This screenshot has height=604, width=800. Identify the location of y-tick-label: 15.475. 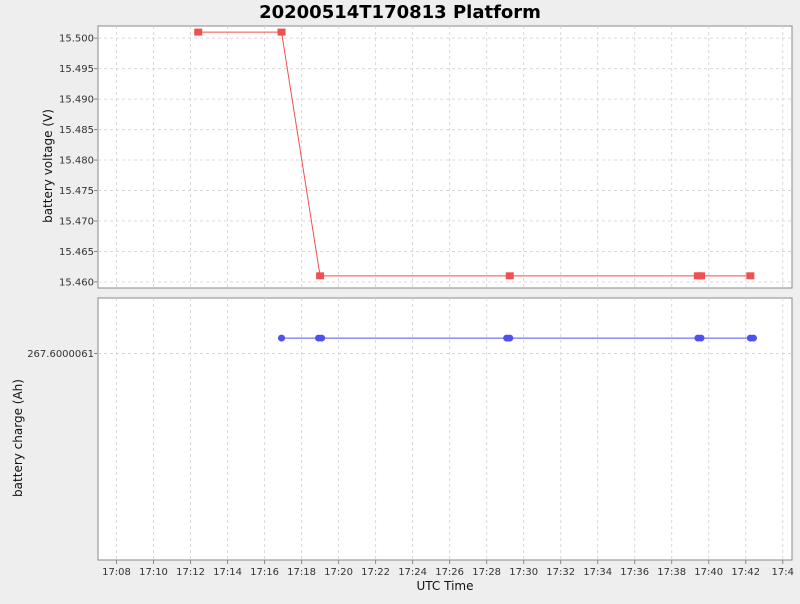
(76, 191).